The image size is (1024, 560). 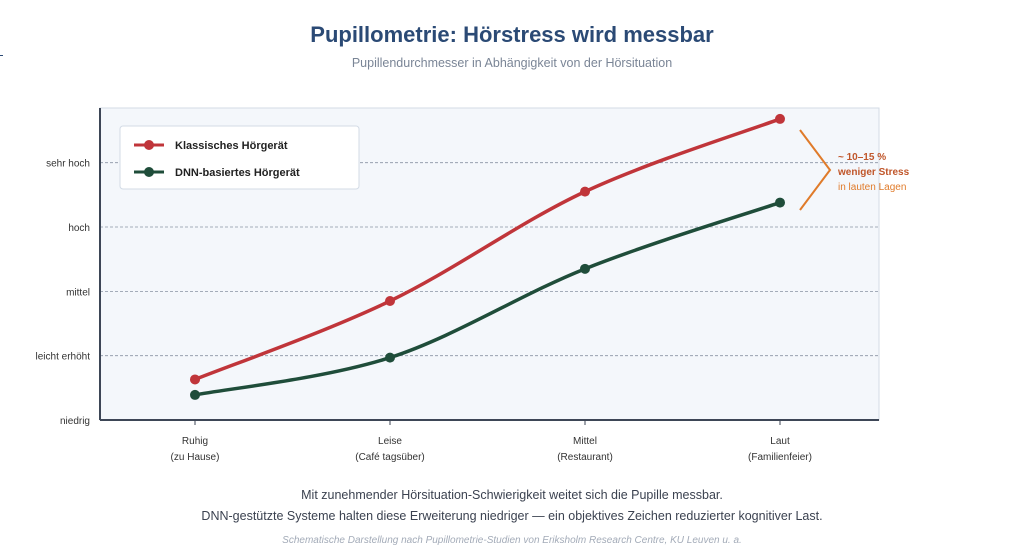 I want to click on x-tick-sublabel: (Familienfeier), so click(x=780, y=457).